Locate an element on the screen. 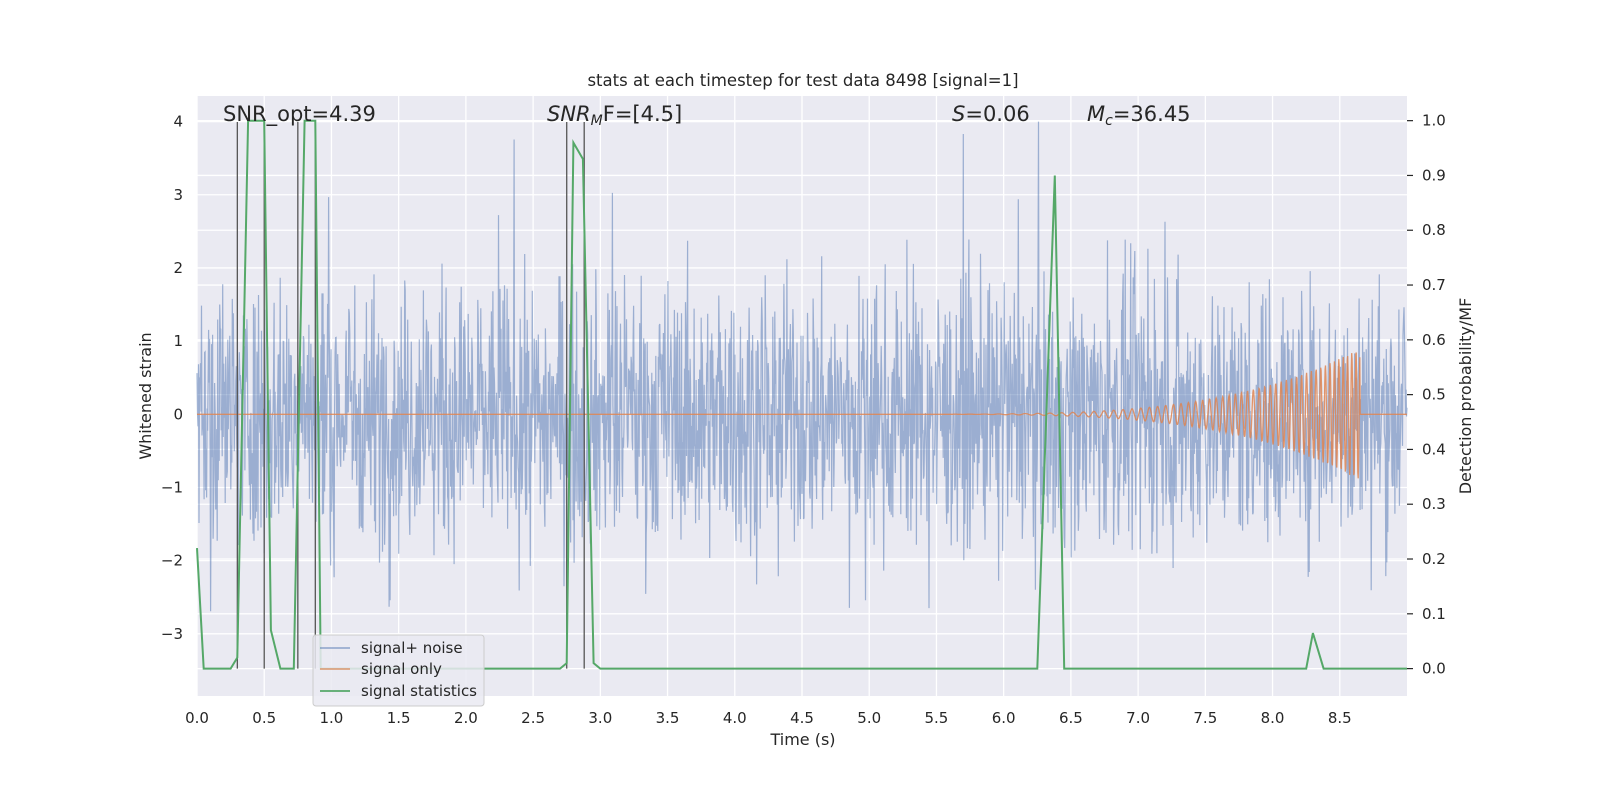  annotation-snr-opt: SNR_opt=4.39 is located at coordinates (299, 114).